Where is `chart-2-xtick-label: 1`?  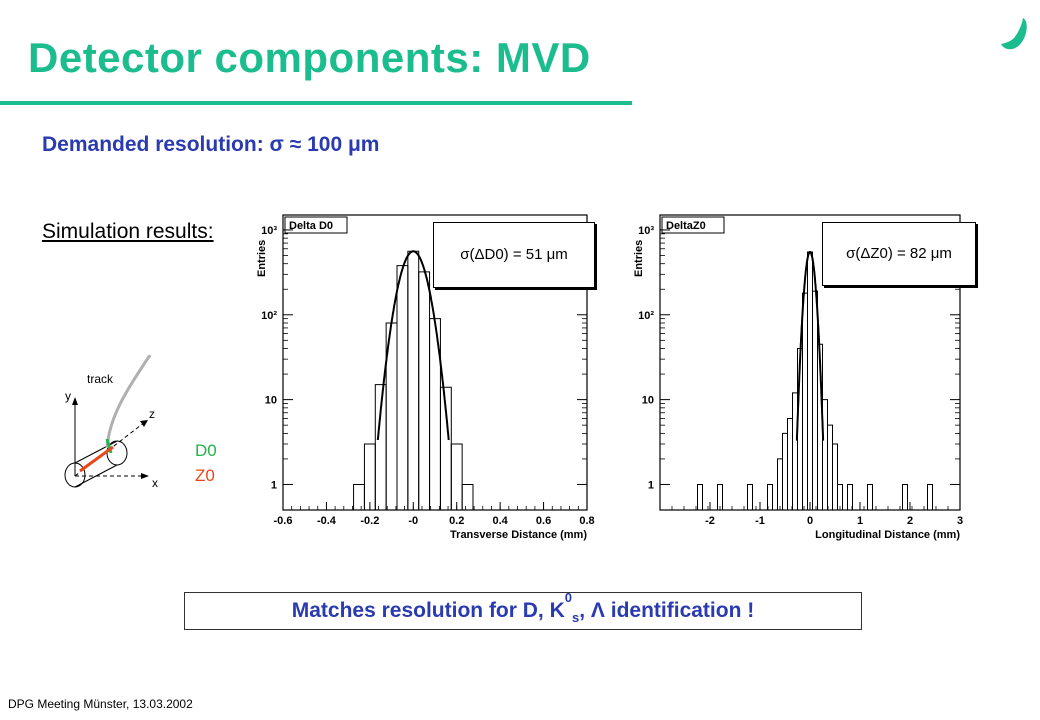
chart-2-xtick-label: 1 is located at coordinates (860, 521).